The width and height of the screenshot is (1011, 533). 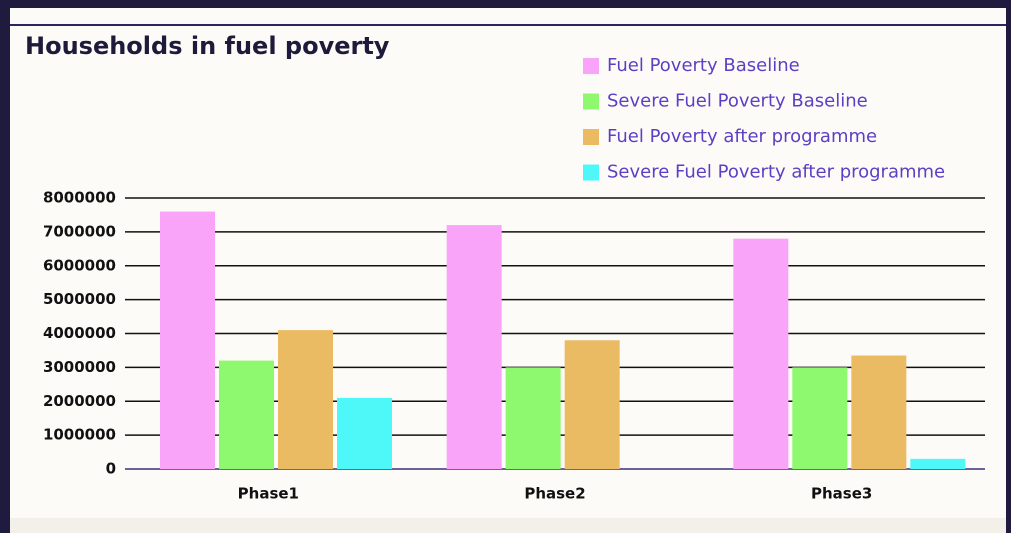 I want to click on legend-label: Fuel Poverty Baseline, so click(x=703, y=65).